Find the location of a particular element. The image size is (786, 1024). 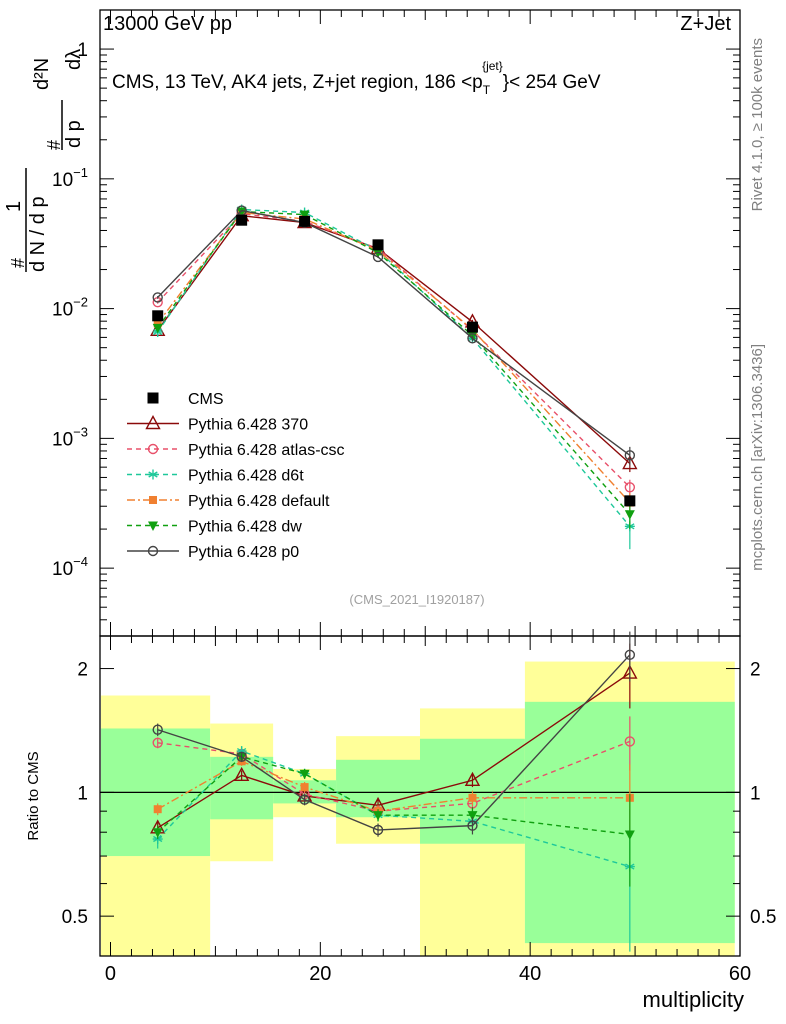

series-line-p370 is located at coordinates (394, 339).